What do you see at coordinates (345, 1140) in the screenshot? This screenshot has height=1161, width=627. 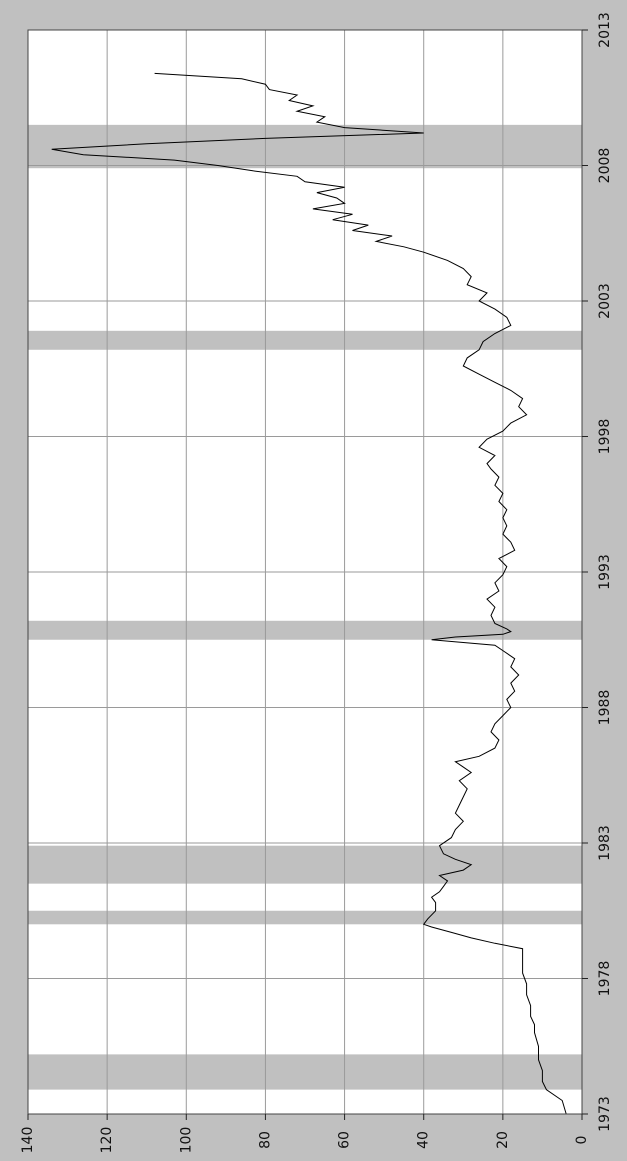 I see `value-tick-label-3: 60` at bounding box center [345, 1140].